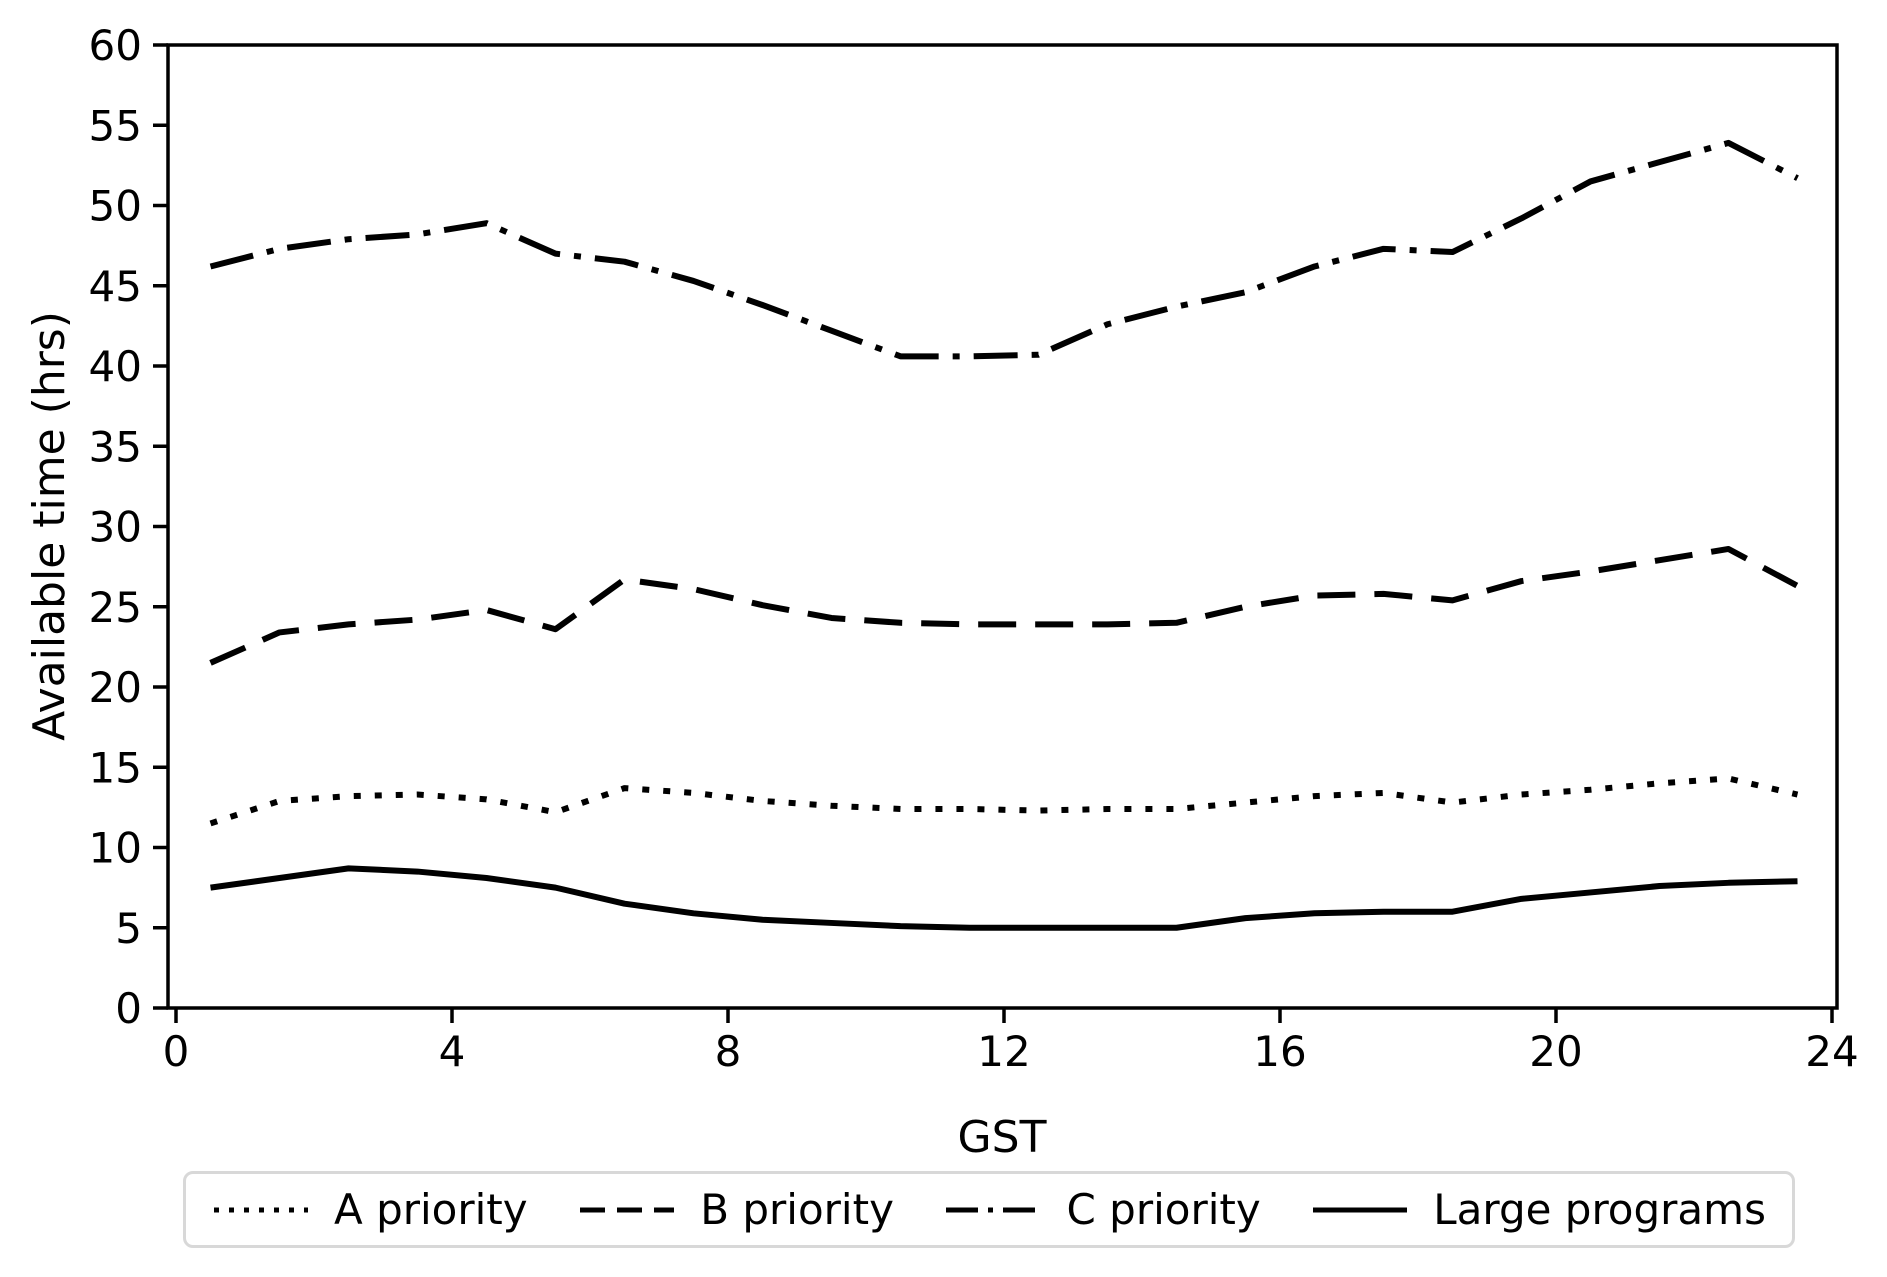  What do you see at coordinates (431, 1209) in the screenshot?
I see `legend-label: A priority` at bounding box center [431, 1209].